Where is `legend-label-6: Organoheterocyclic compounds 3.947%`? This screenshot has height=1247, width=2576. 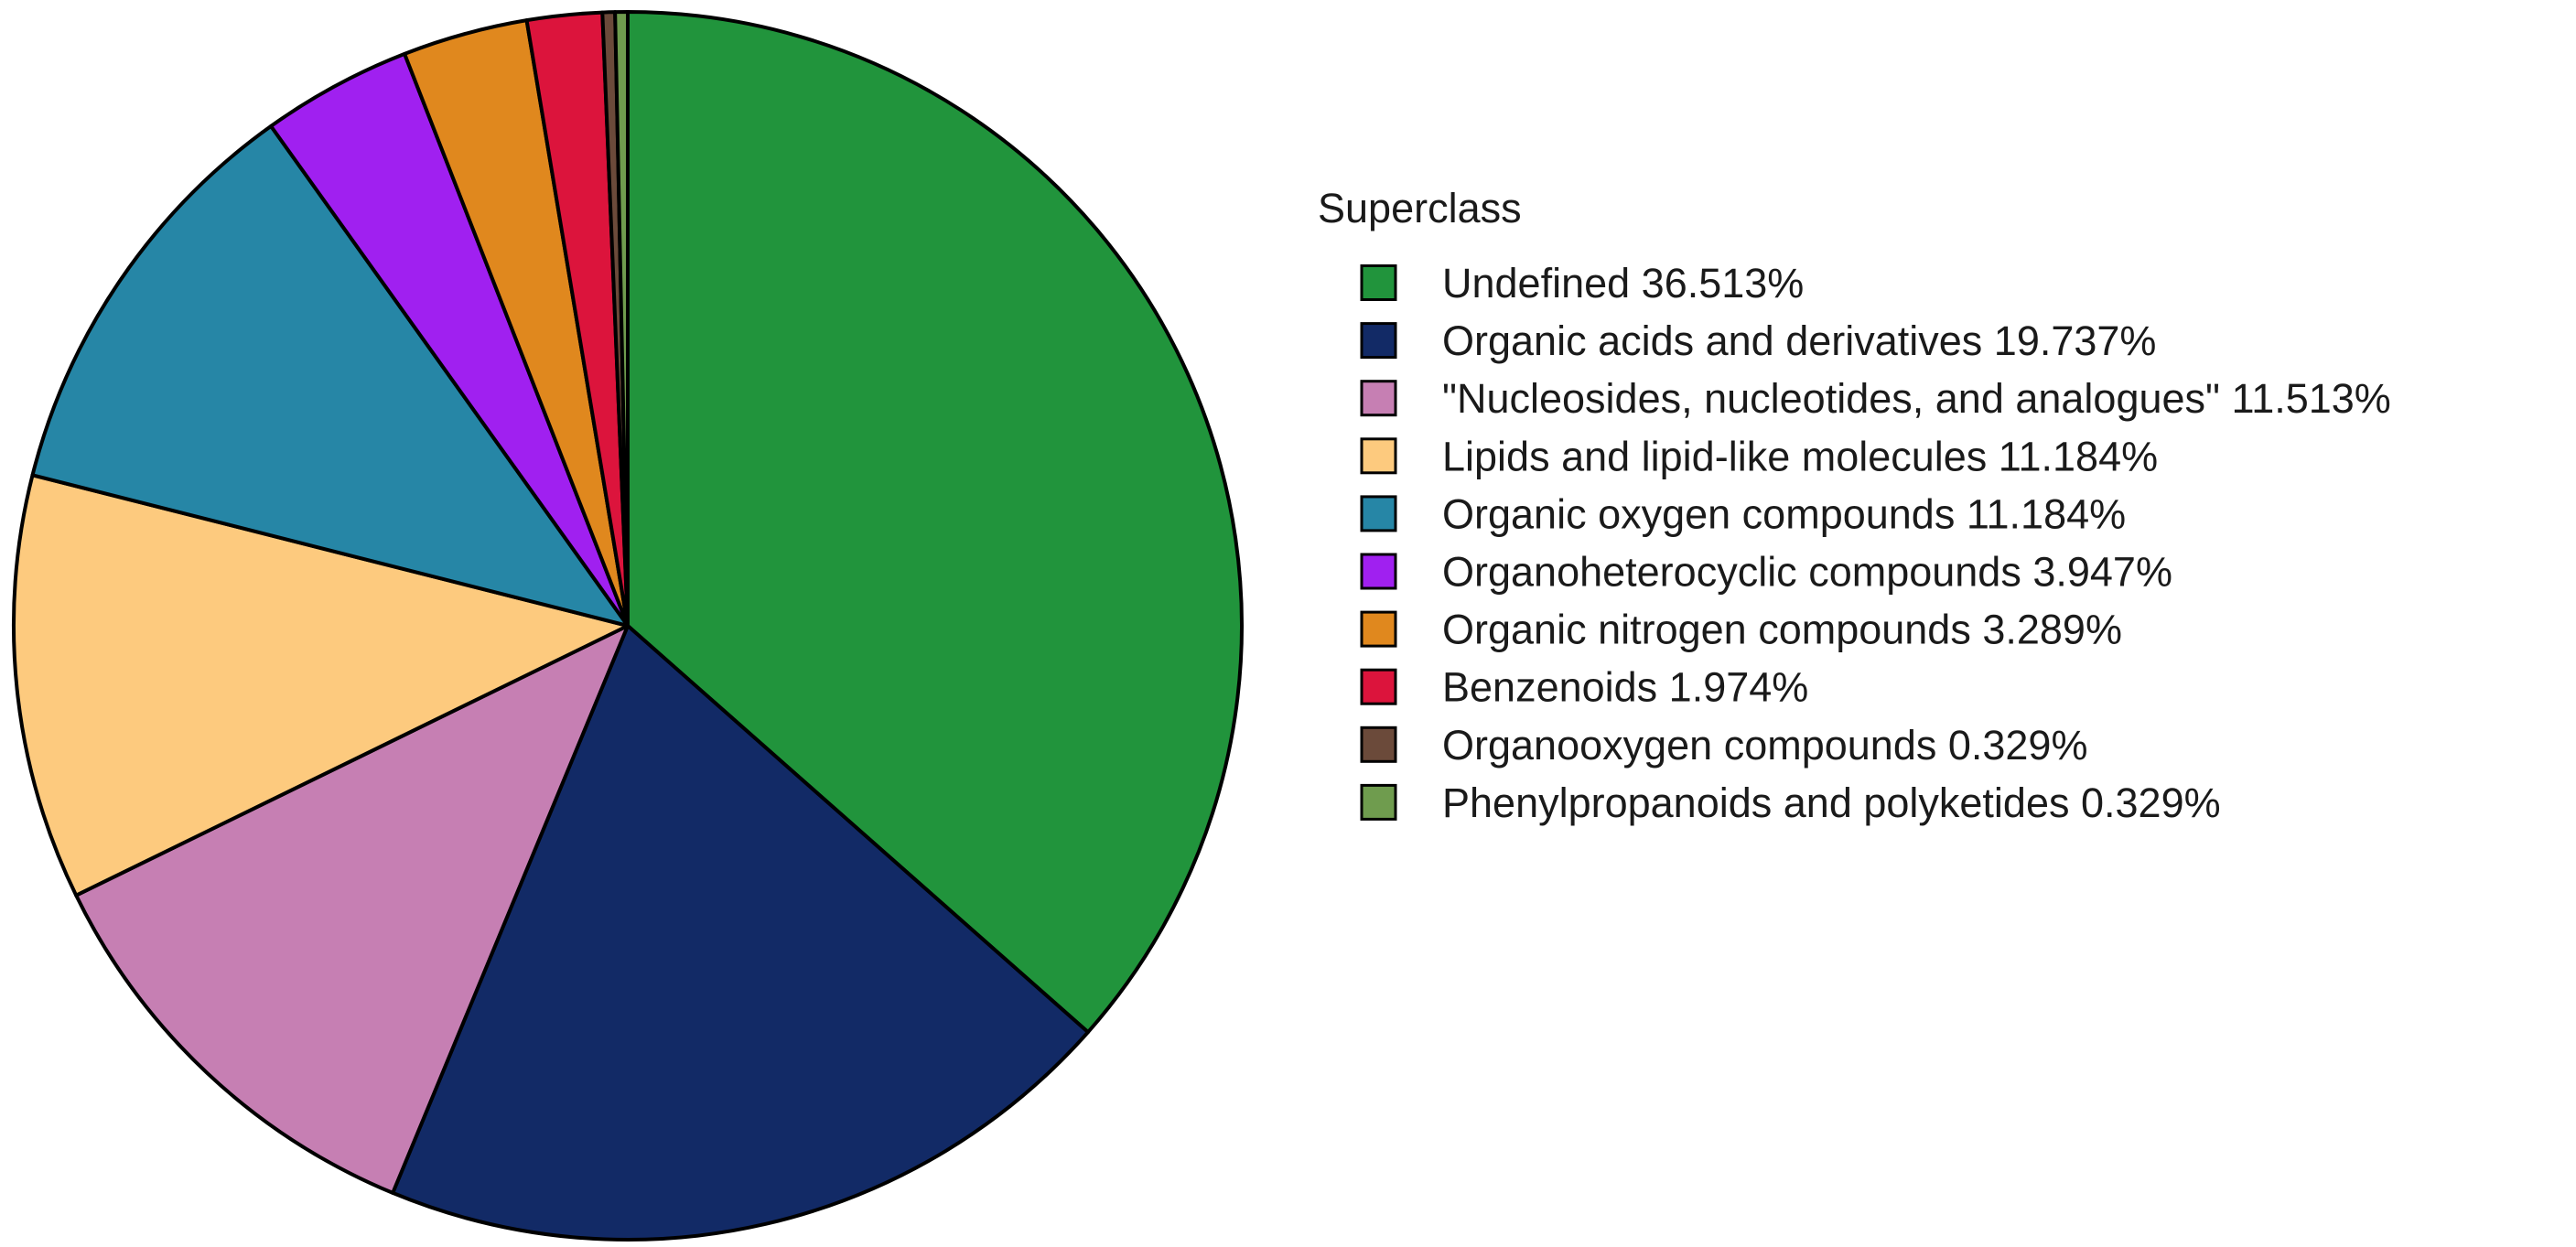
legend-label-6: Organoheterocyclic compounds 3.947% is located at coordinates (1807, 572).